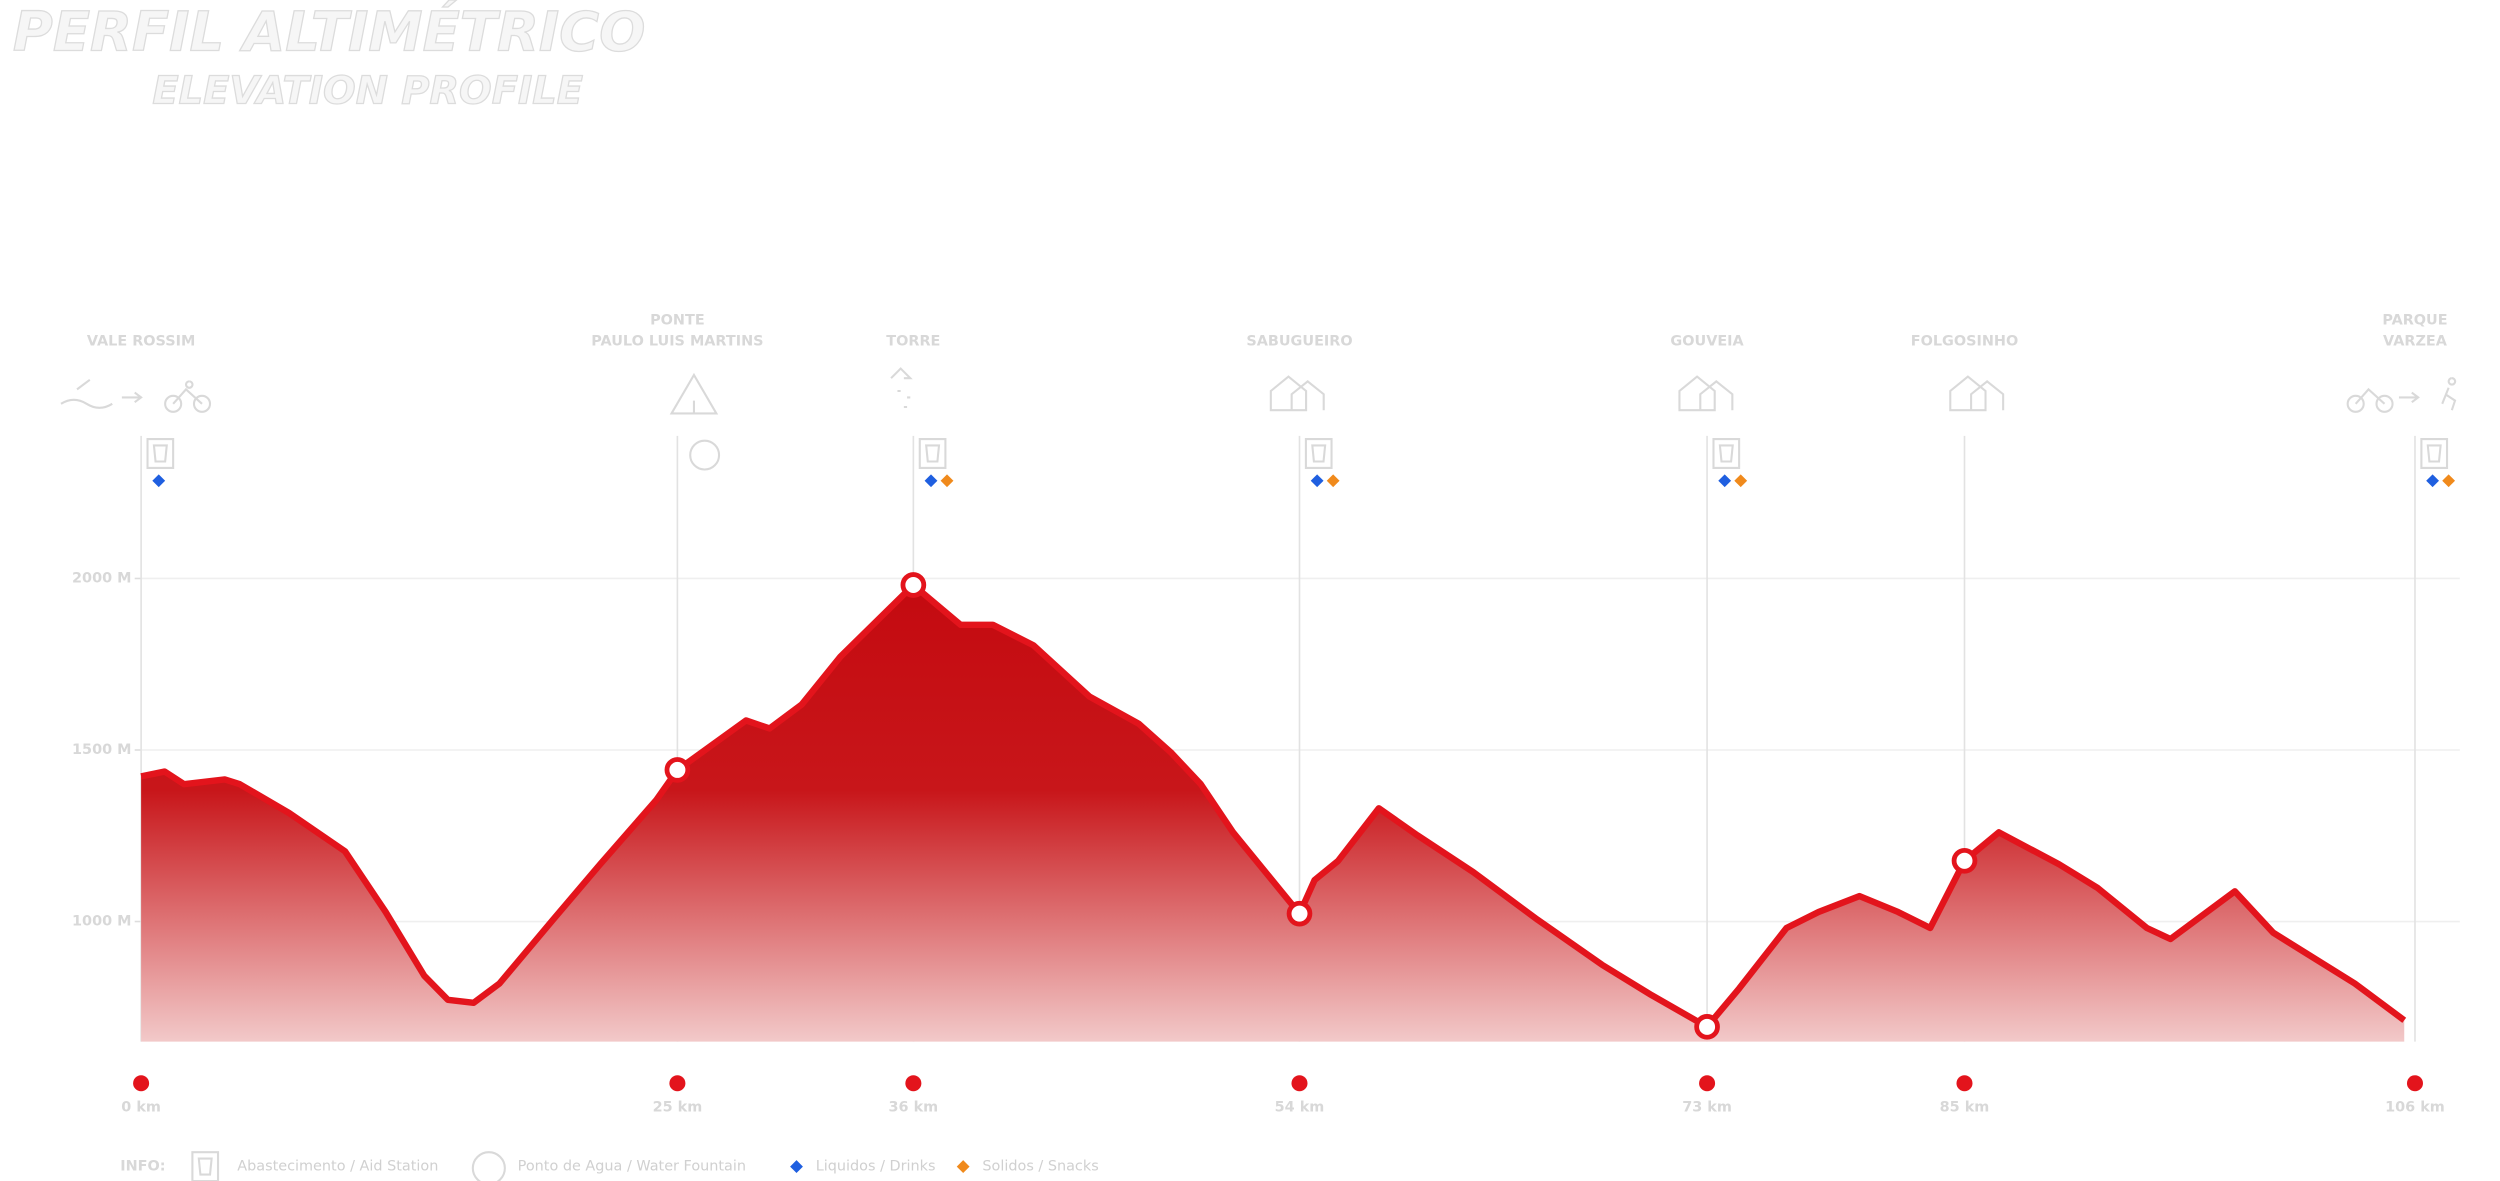 This screenshot has height=1181, width=2500. Describe the element at coordinates (1707, 1107) in the screenshot. I see `x-tick-label: 73 km` at that location.